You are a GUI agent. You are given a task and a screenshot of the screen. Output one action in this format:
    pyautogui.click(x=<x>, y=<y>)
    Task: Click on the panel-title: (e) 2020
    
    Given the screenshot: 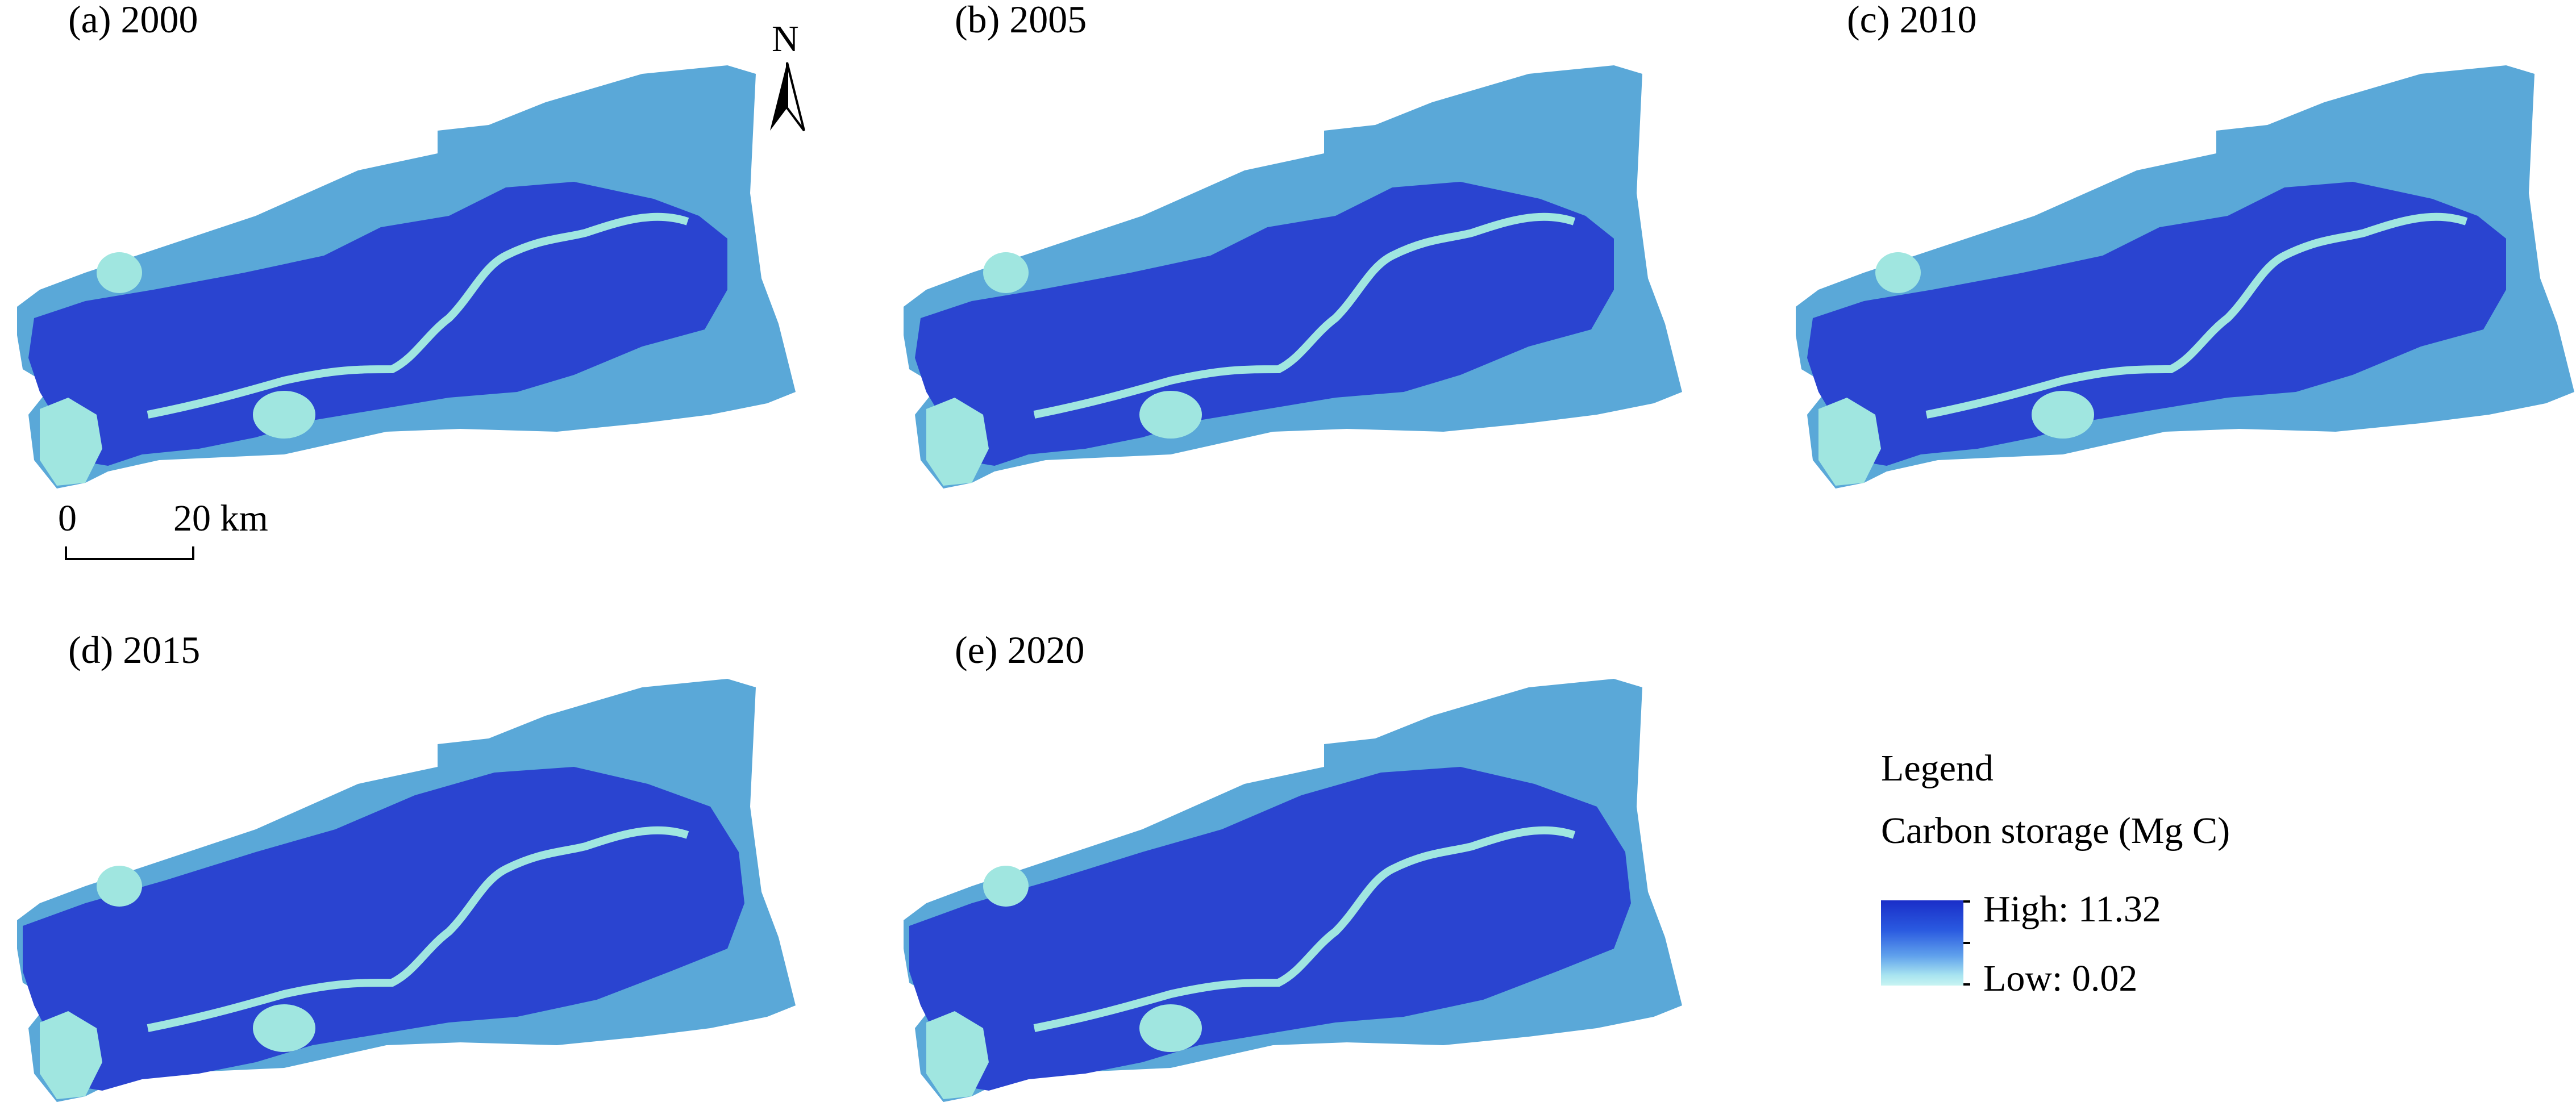 What is the action you would take?
    pyautogui.click(x=1020, y=649)
    